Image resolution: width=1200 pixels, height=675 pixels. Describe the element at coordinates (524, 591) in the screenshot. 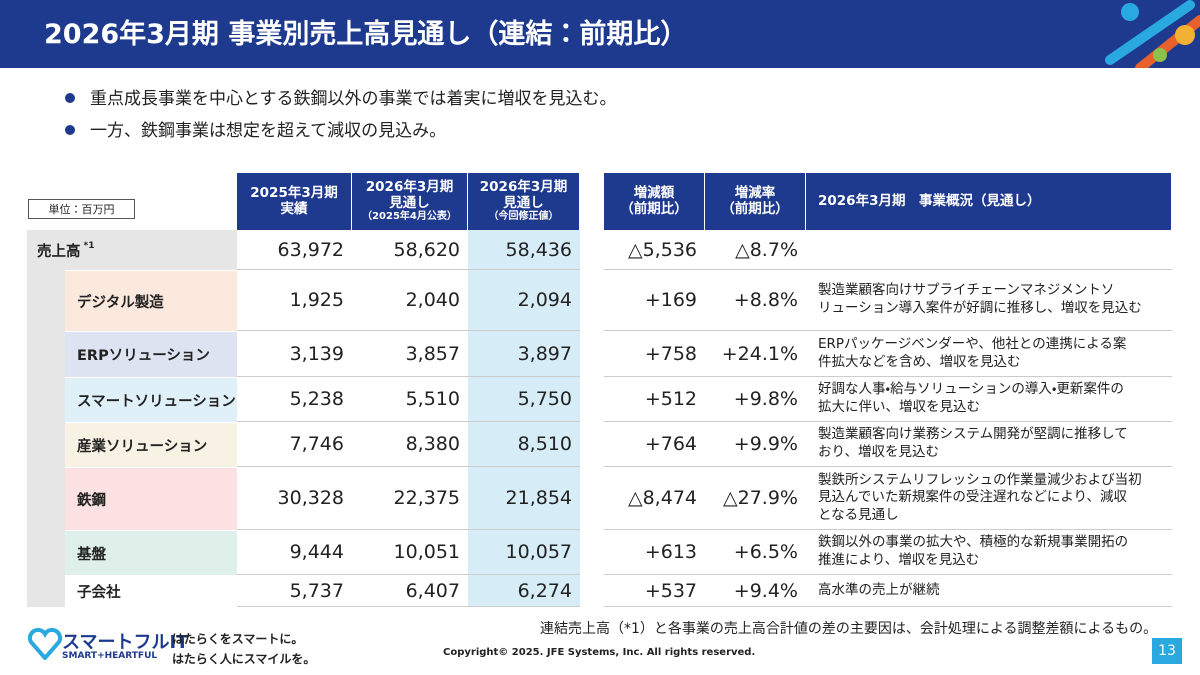

I see `table-cell: 6,274` at that location.